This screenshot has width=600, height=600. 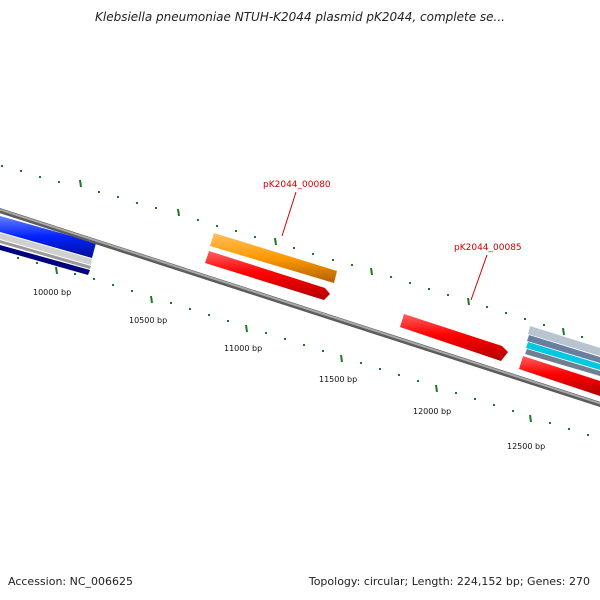 I want to click on gene-label-pk2044-00085: pK2044_00085, so click(x=488, y=248).